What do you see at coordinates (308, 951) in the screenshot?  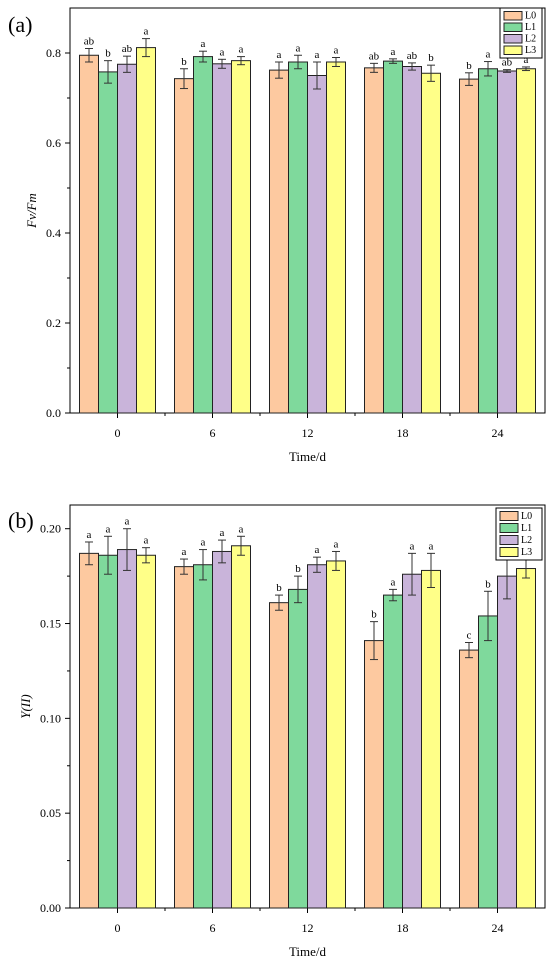 I see `x-axis-title: Time/d` at bounding box center [308, 951].